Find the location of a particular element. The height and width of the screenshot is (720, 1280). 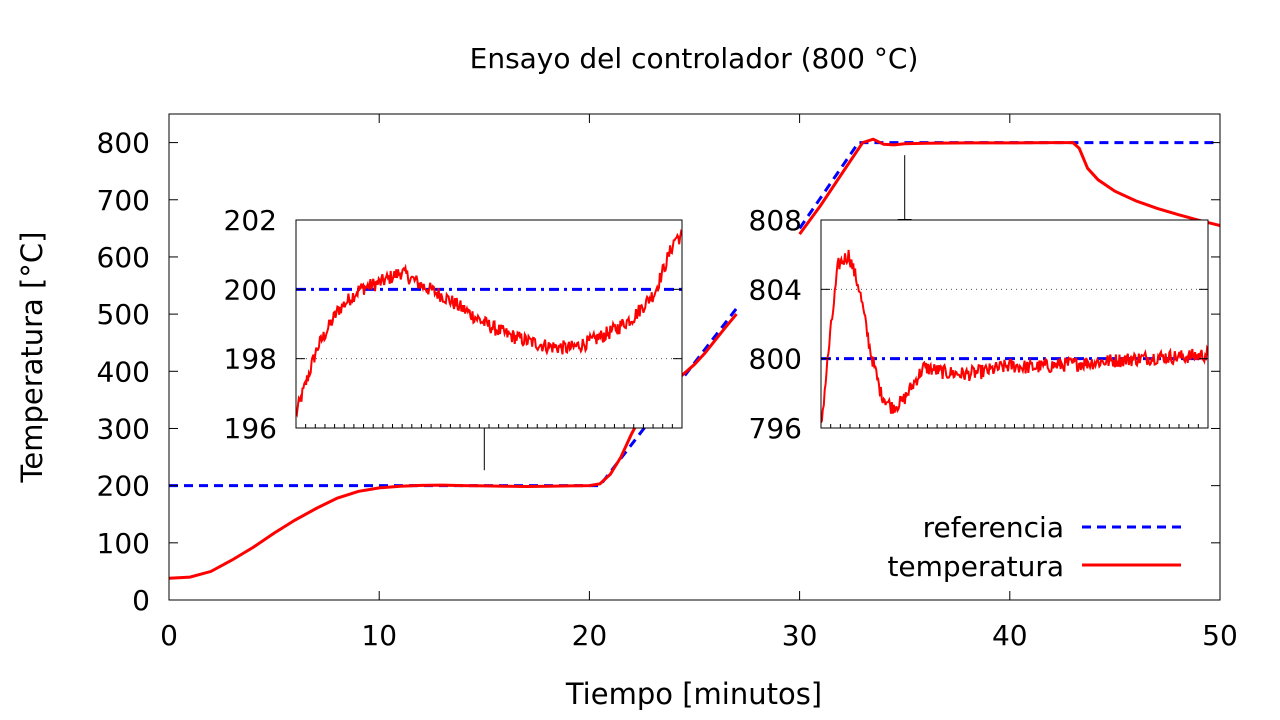

x-tick-label: 10 is located at coordinates (379, 635).